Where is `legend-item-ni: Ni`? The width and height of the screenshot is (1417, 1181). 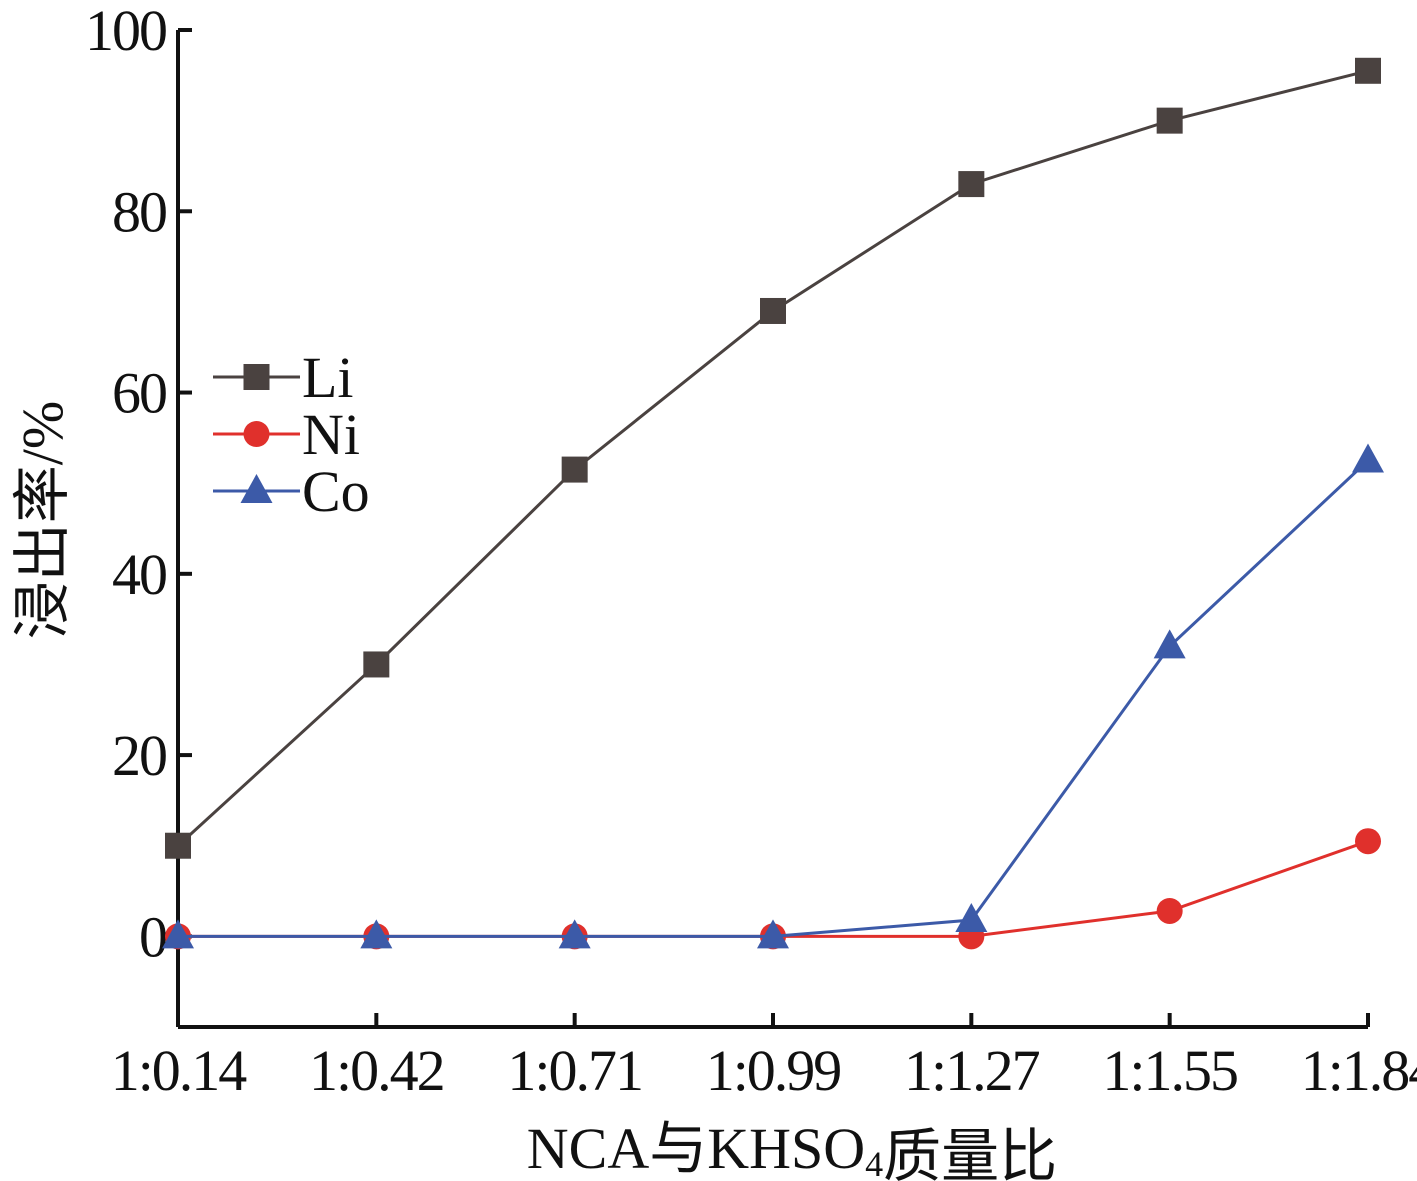 legend-item-ni: Ni is located at coordinates (286, 434).